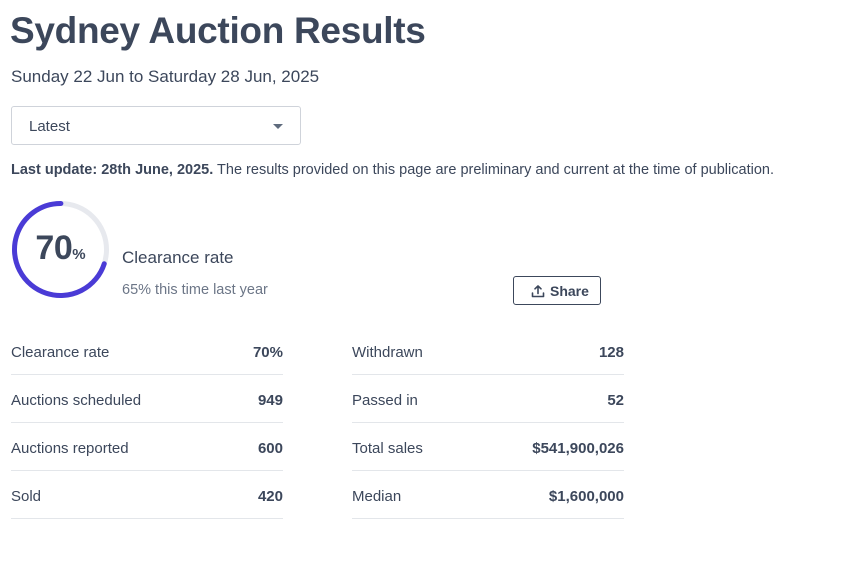  I want to click on stat-value: $1,600,000, so click(586, 496).